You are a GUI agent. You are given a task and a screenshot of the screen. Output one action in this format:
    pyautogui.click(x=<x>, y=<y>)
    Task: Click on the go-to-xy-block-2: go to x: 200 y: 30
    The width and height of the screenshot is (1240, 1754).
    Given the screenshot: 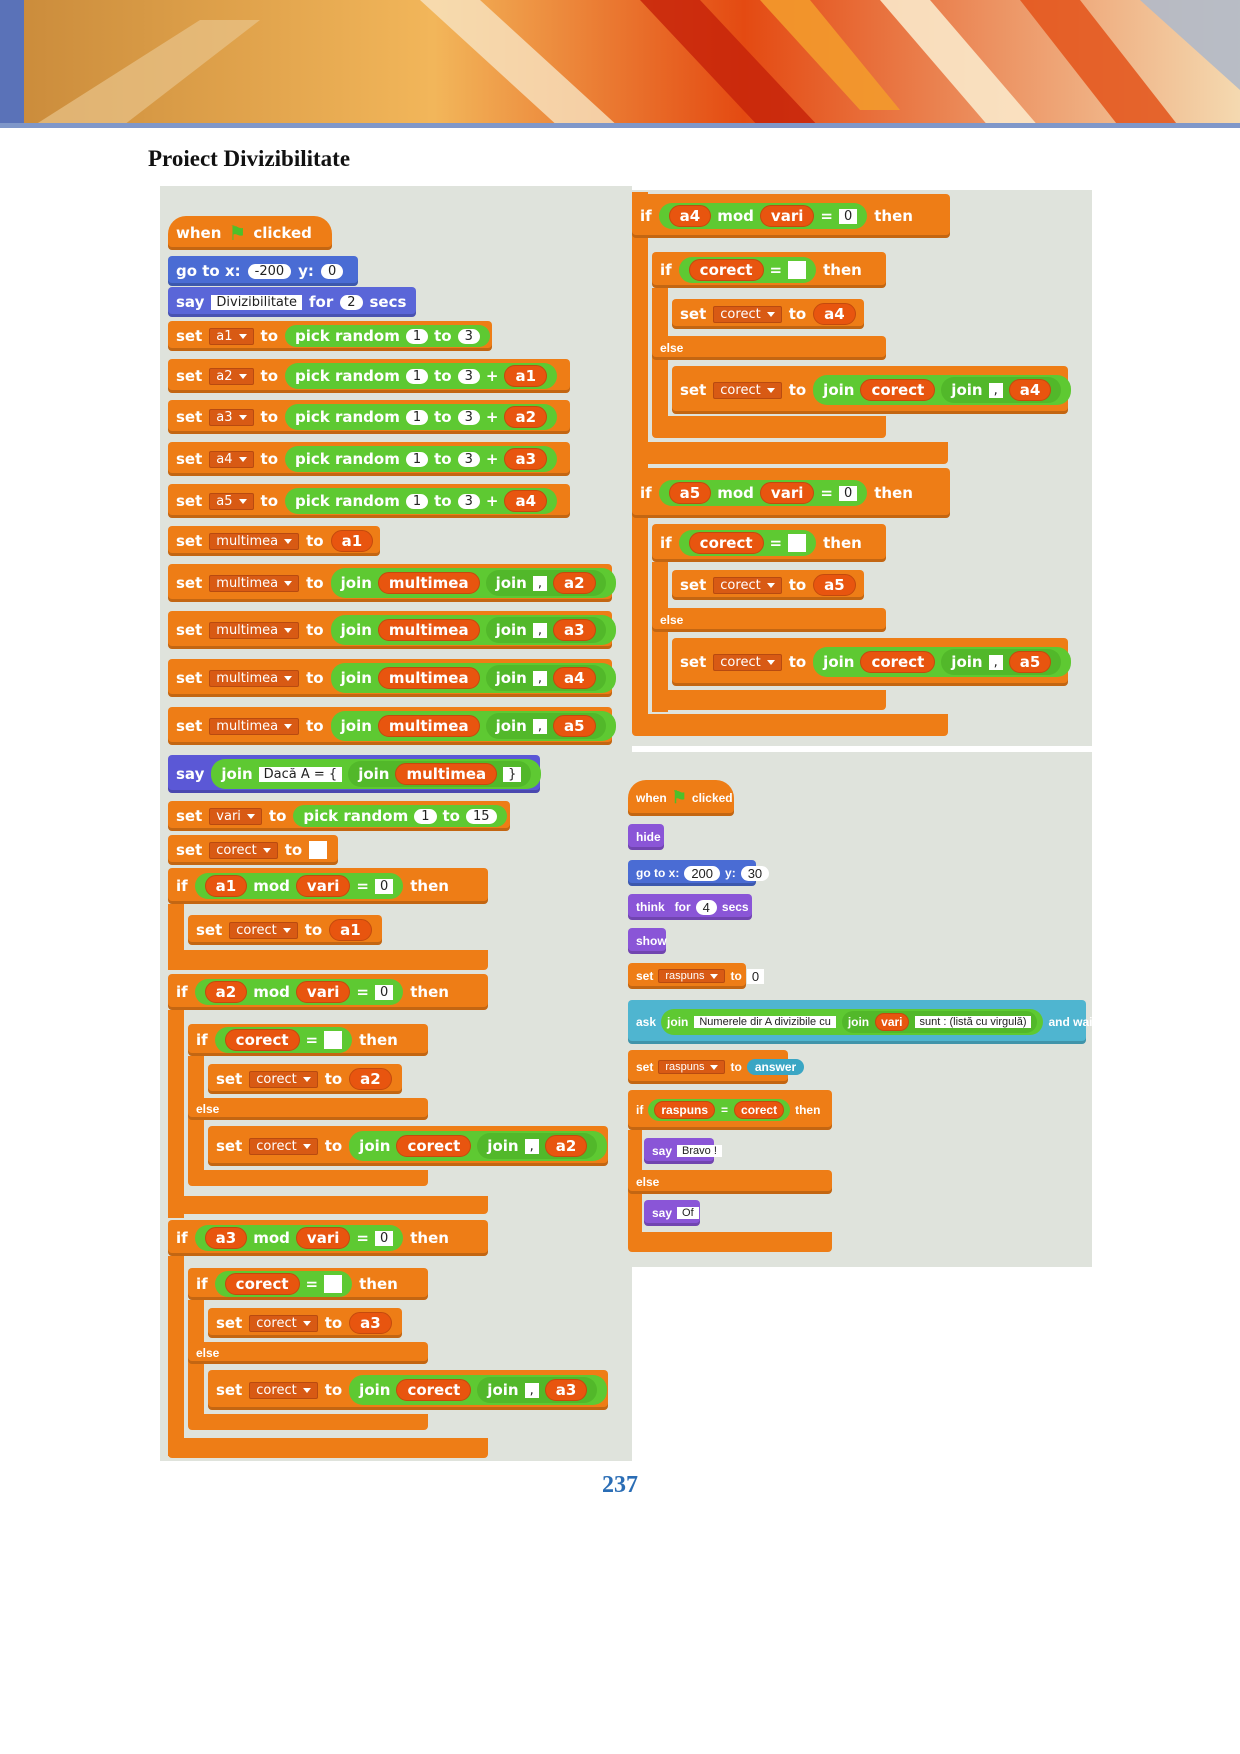 What is the action you would take?
    pyautogui.click(x=699, y=873)
    